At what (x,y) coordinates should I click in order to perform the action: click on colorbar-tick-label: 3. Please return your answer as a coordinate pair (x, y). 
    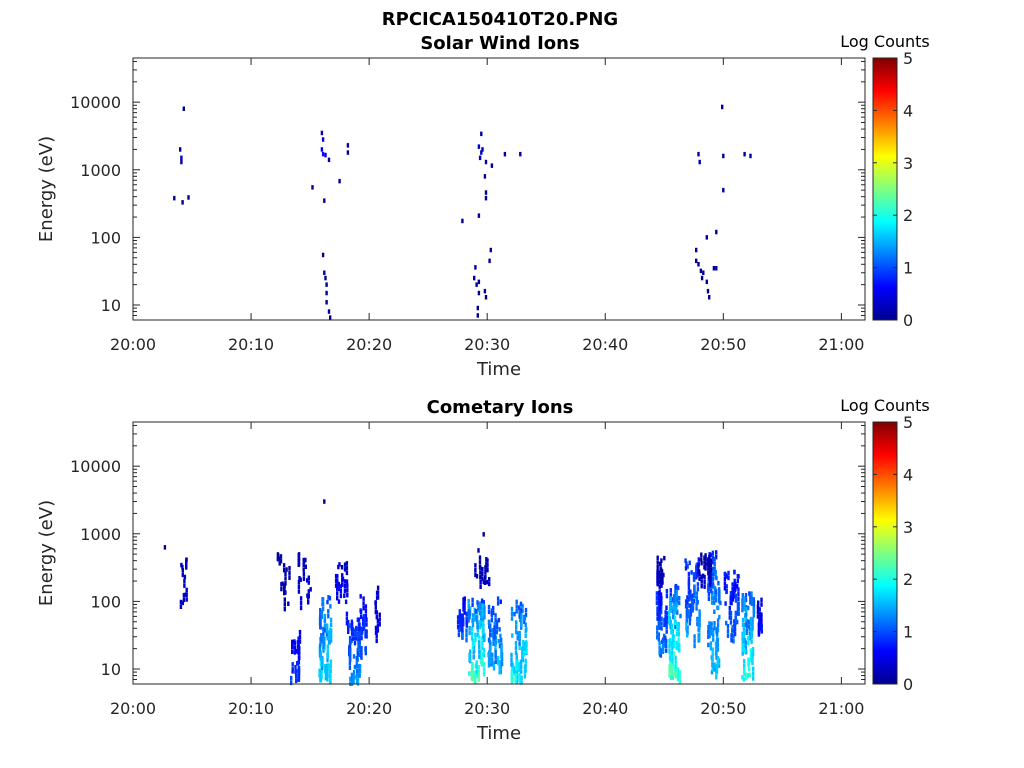
    Looking at the image, I should click on (908, 527).